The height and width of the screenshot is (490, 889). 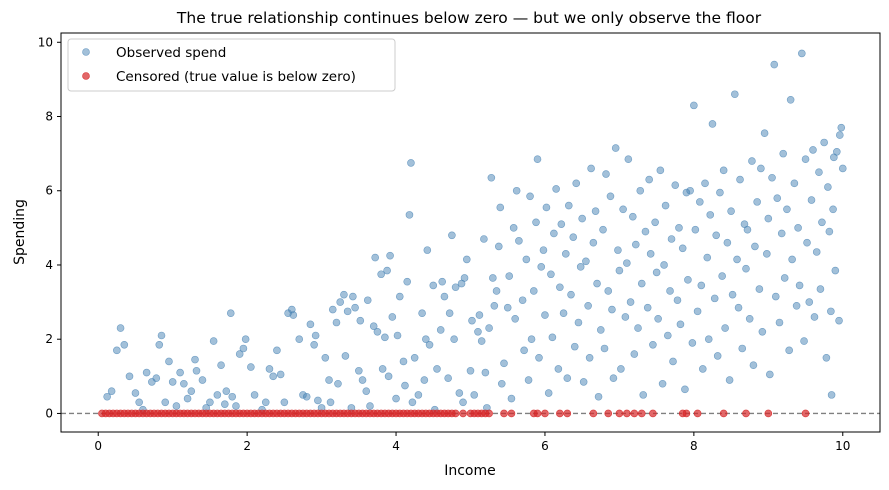 What do you see at coordinates (231, 65) in the screenshot?
I see `legend-frame` at bounding box center [231, 65].